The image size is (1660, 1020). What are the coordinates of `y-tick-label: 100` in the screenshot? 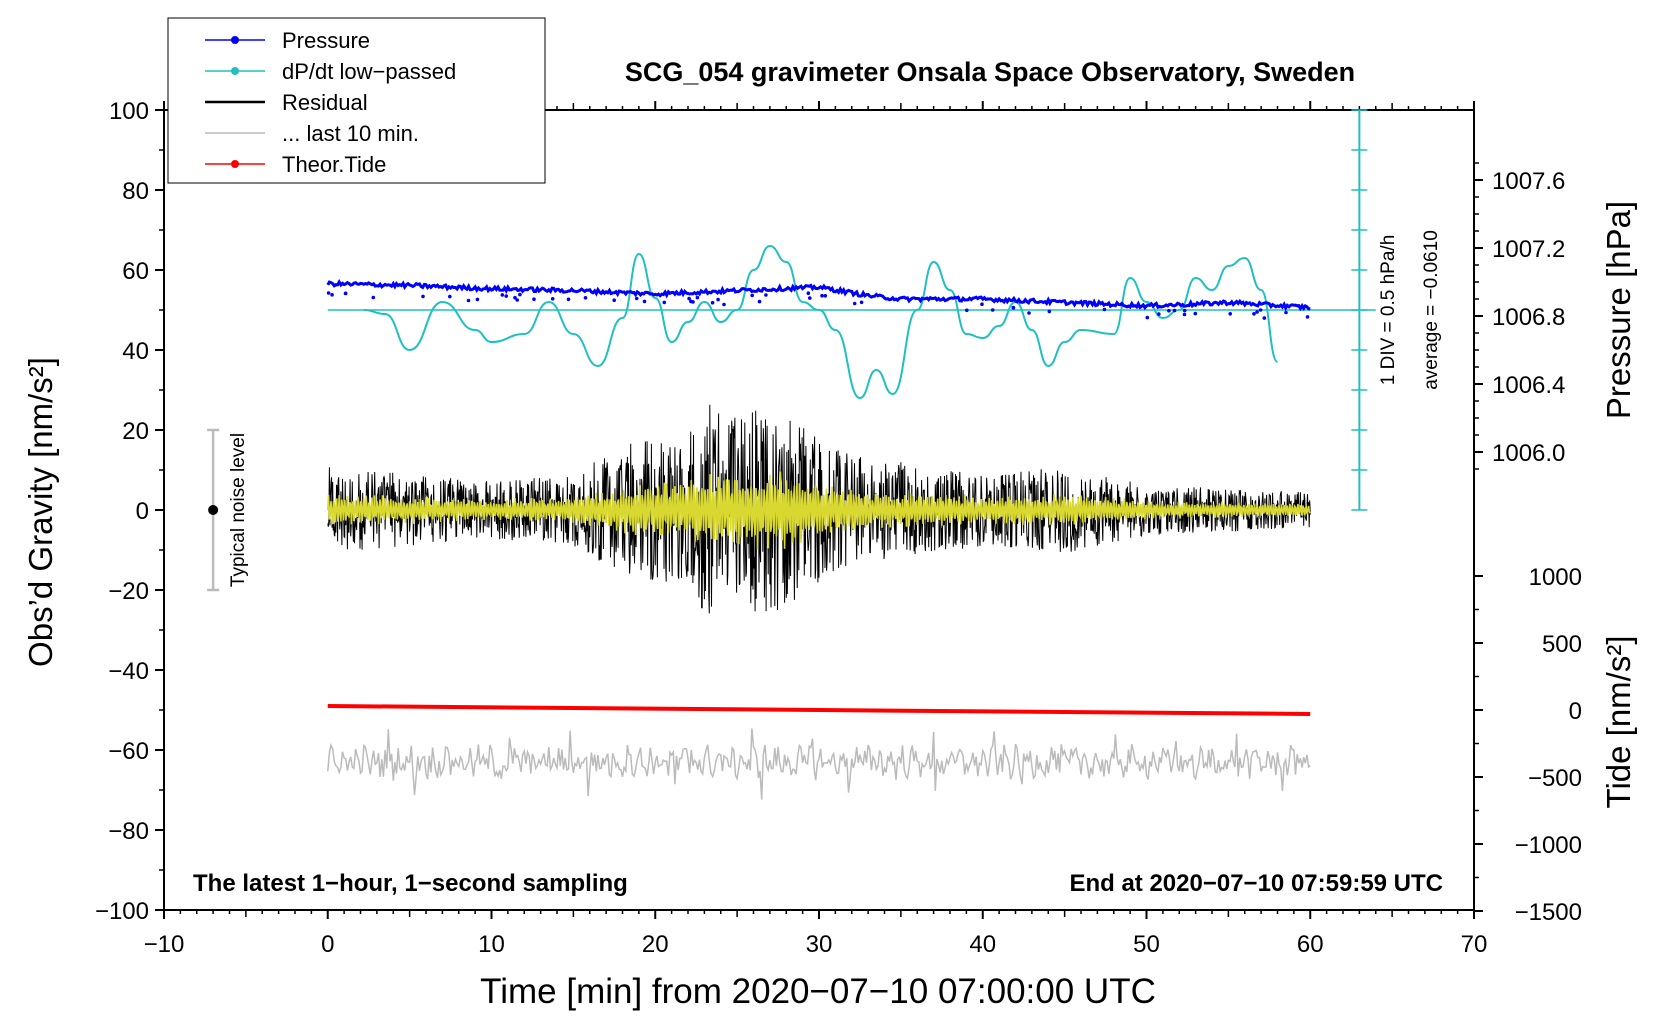 It's located at (129, 111).